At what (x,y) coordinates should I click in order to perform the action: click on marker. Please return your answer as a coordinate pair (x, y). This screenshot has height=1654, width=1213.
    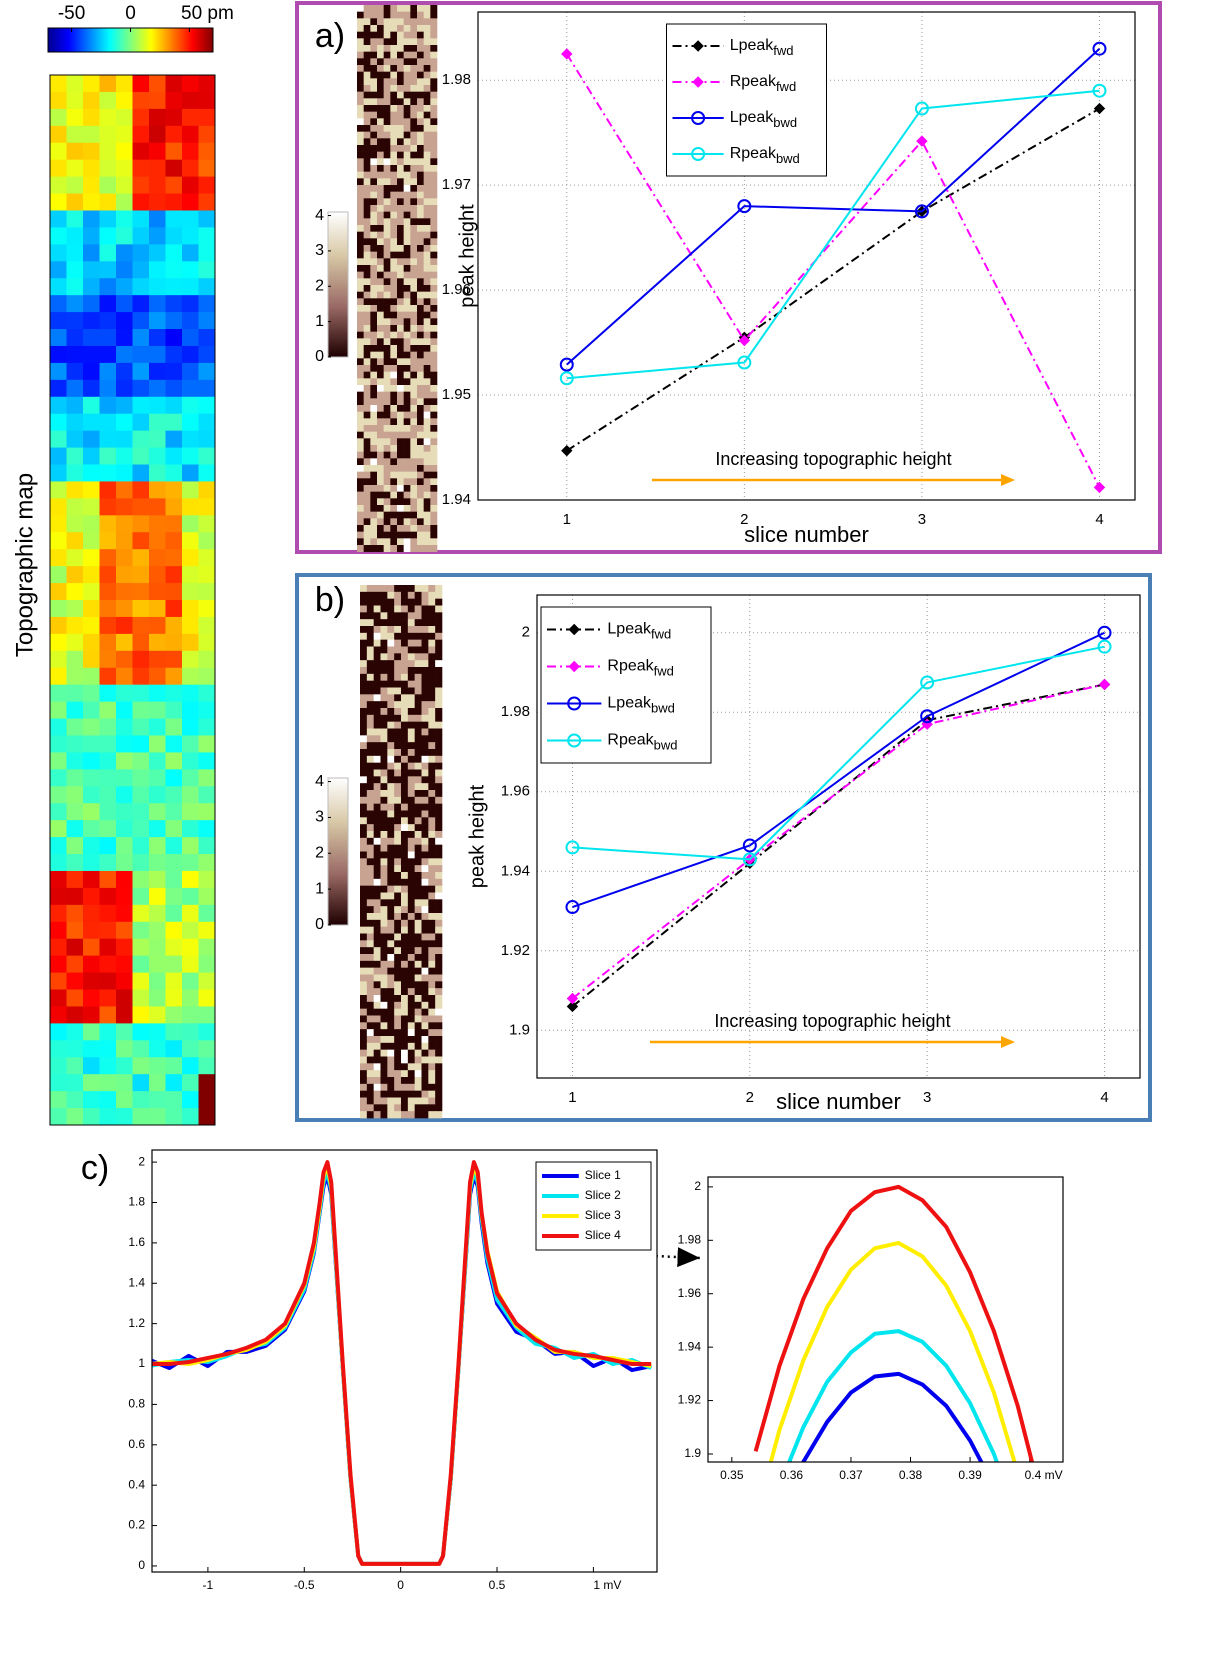
    Looking at the image, I should click on (574, 666).